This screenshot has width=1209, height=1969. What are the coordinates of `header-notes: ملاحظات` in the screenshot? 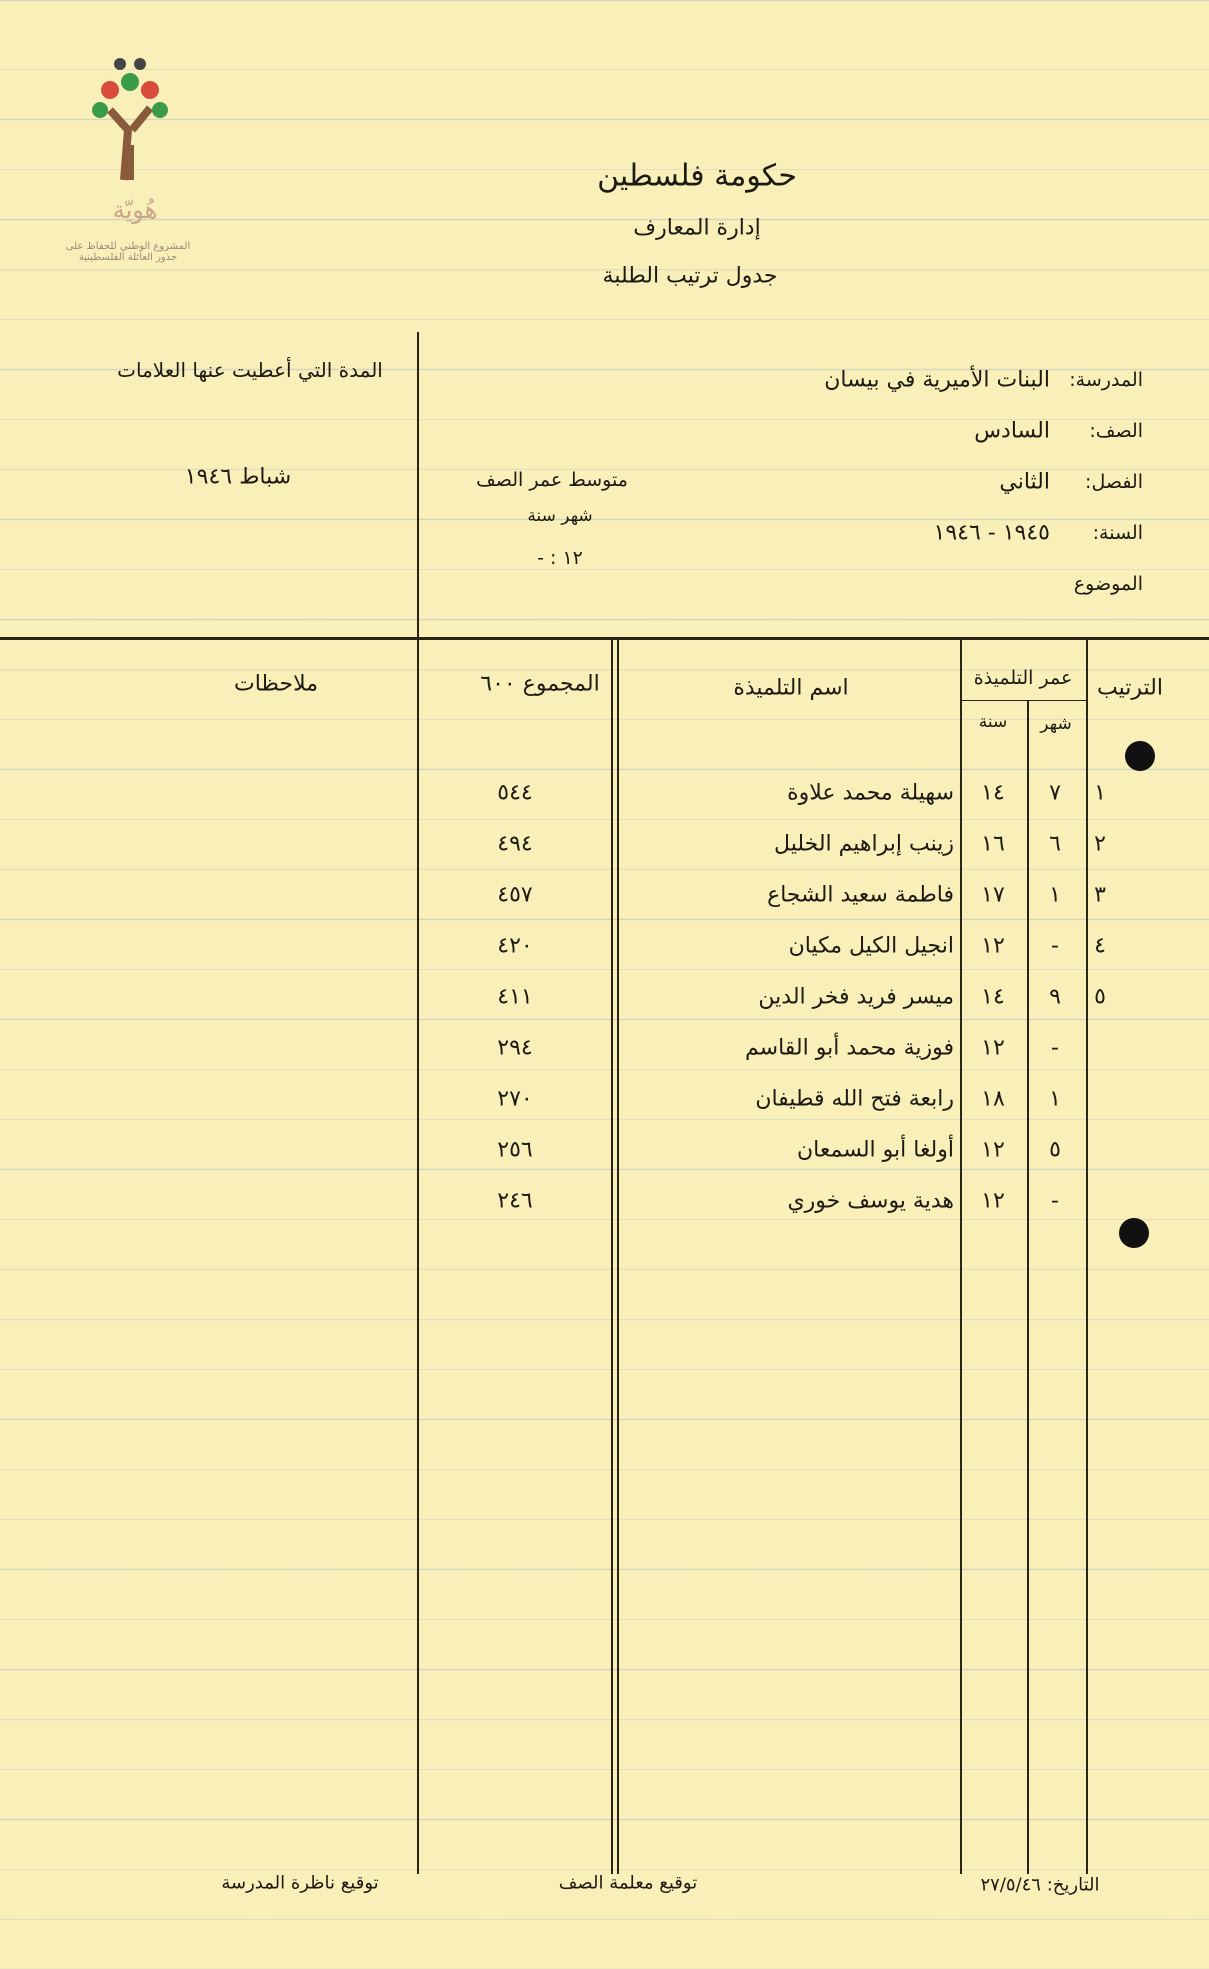 It's located at (276, 684).